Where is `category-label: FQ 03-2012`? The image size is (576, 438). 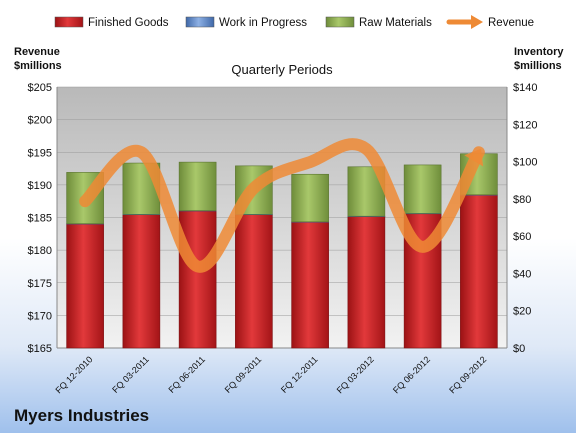 category-label: FQ 03-2012 is located at coordinates (355, 374).